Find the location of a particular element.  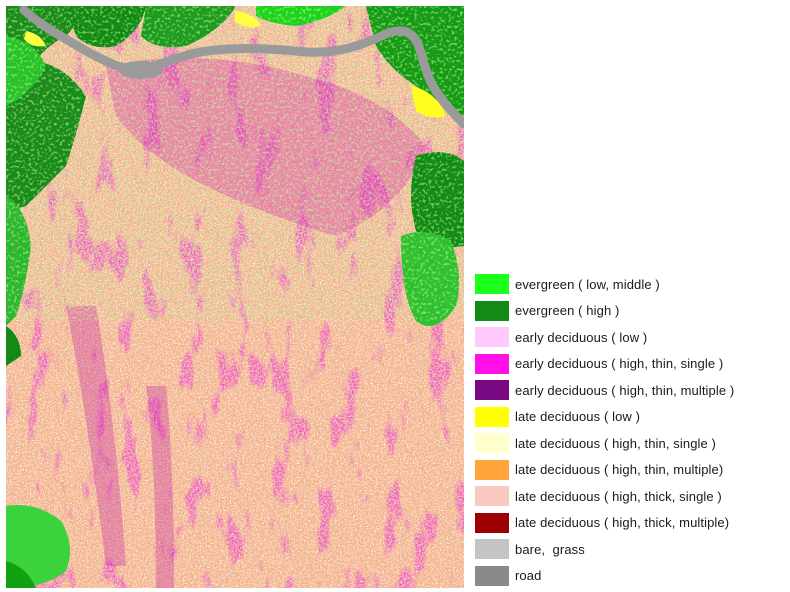

legend-label: early deciduous ( low ) is located at coordinates (581, 337).